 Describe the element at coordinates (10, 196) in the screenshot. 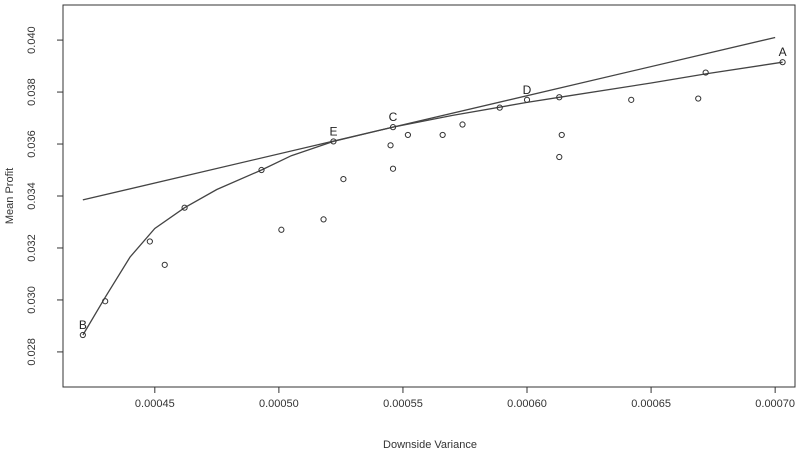

I see `y-axis-title: Mean Profit` at that location.